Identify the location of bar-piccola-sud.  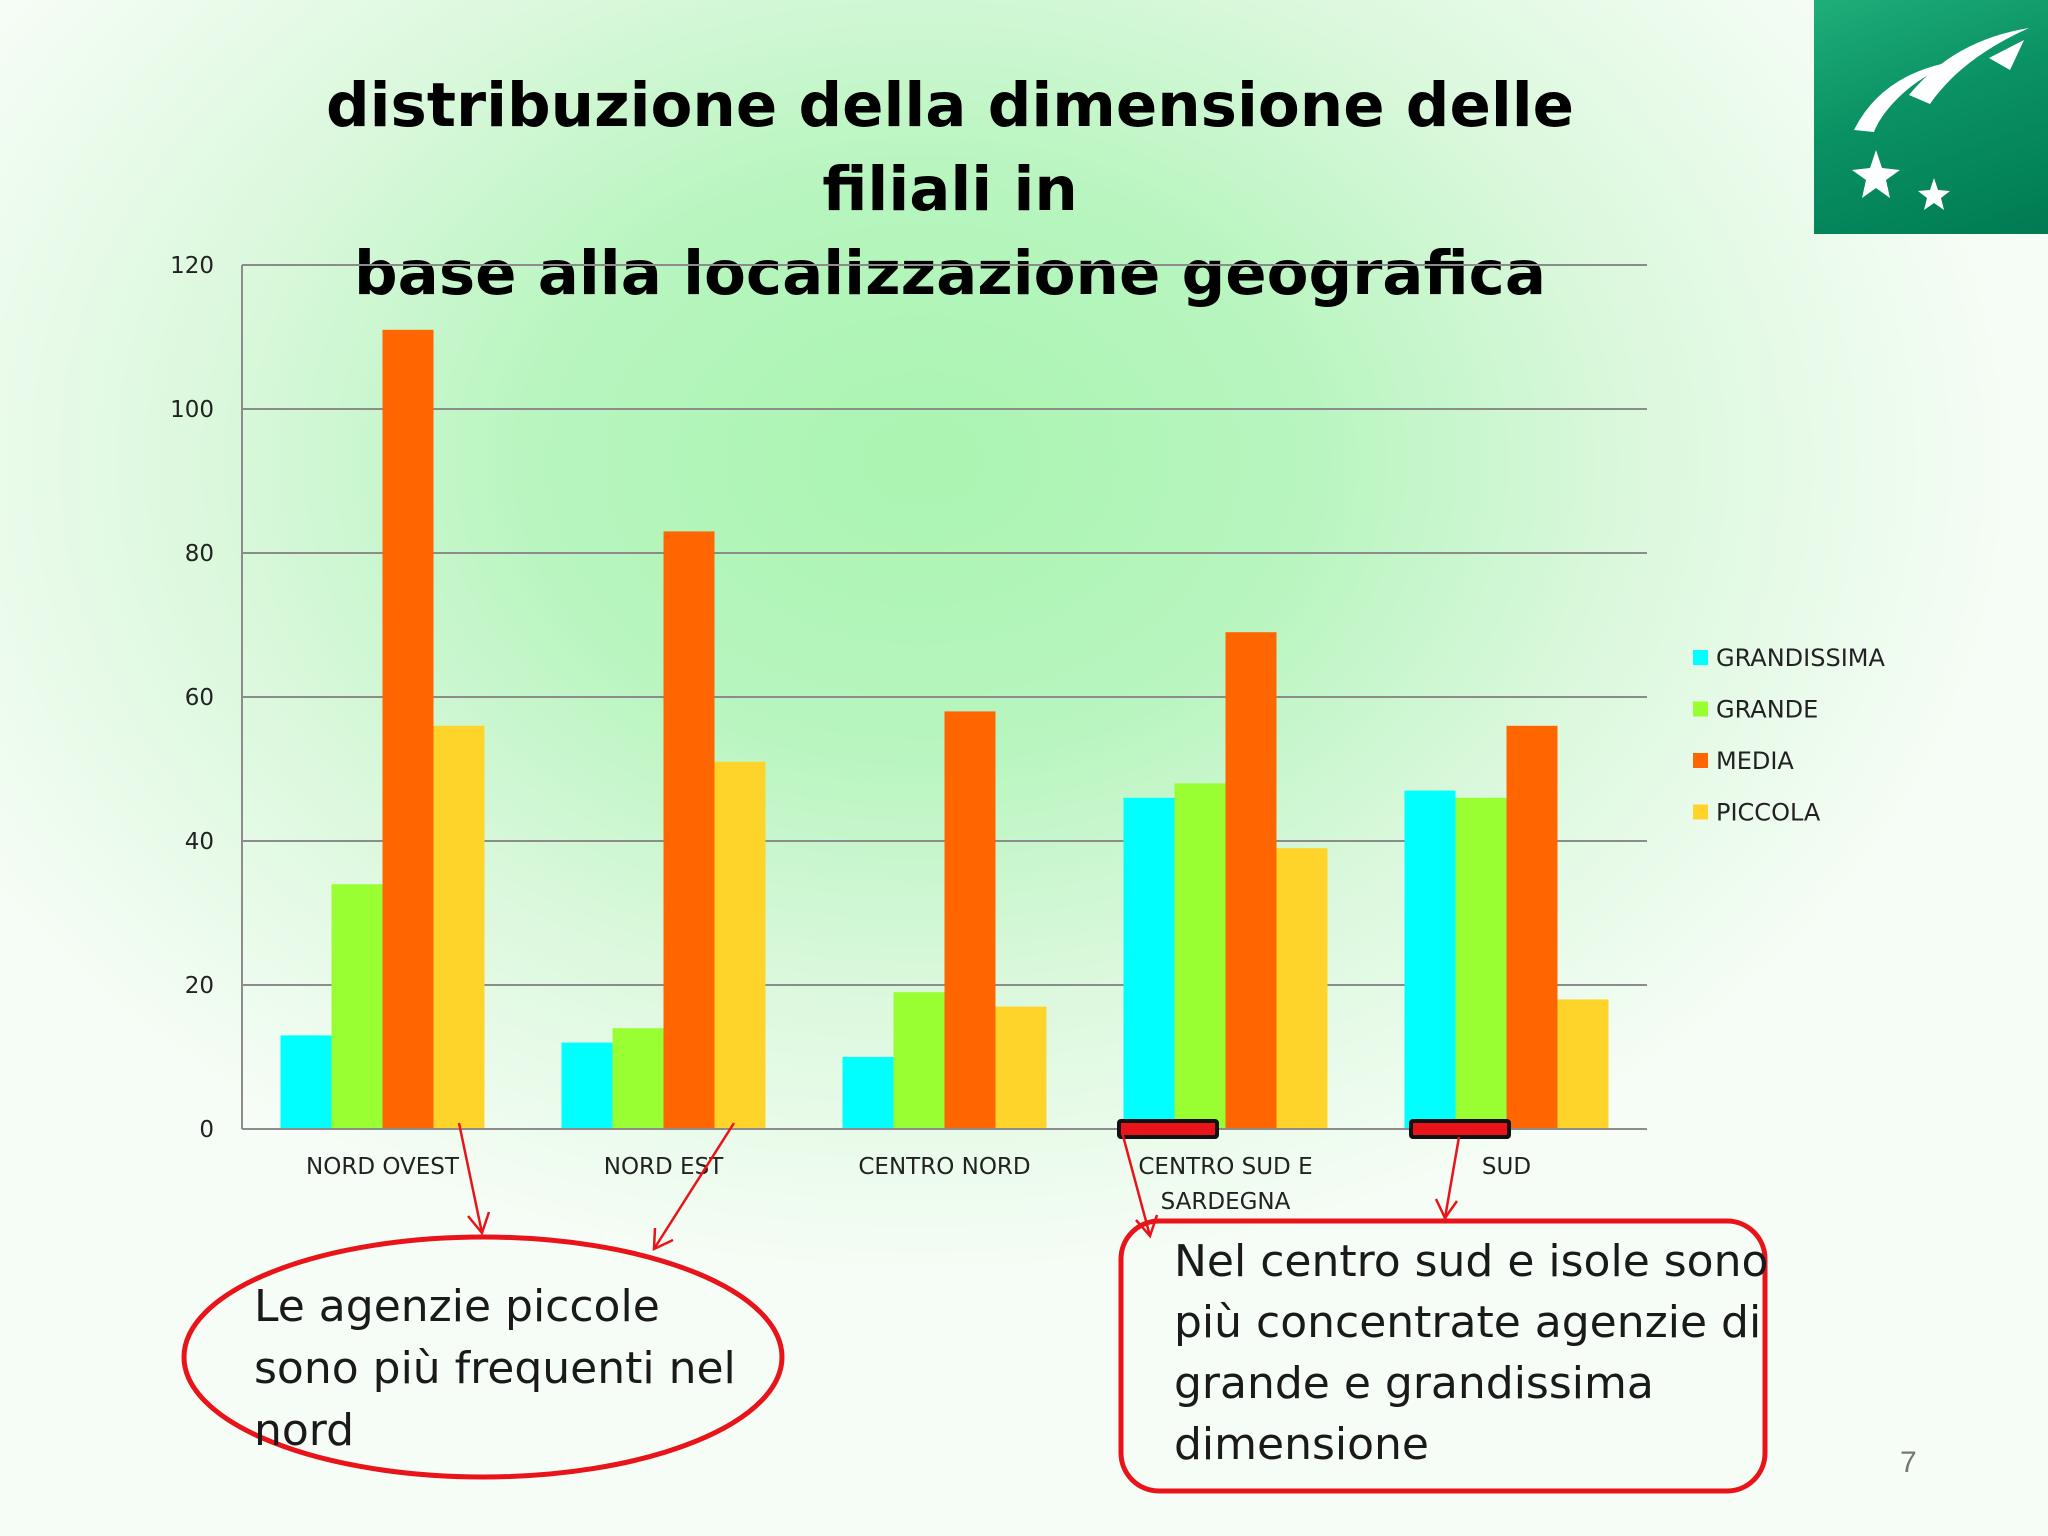
(1583, 1064).